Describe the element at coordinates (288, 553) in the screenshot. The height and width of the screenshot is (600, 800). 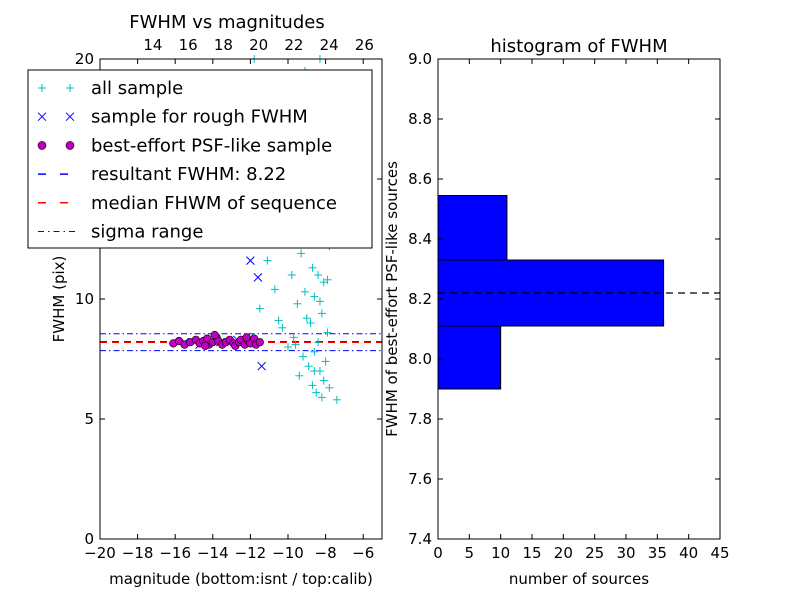
I see `left-x-tick-label: −10` at that location.